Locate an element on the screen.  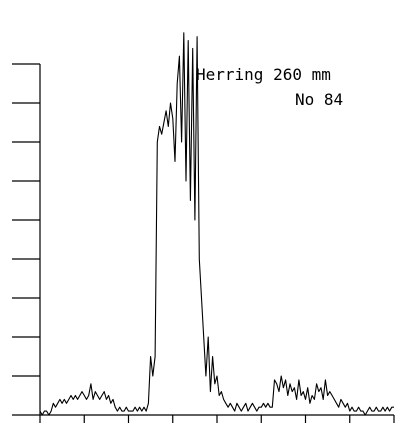
annotation-title: Herring 260 mm is located at coordinates (263, 74).